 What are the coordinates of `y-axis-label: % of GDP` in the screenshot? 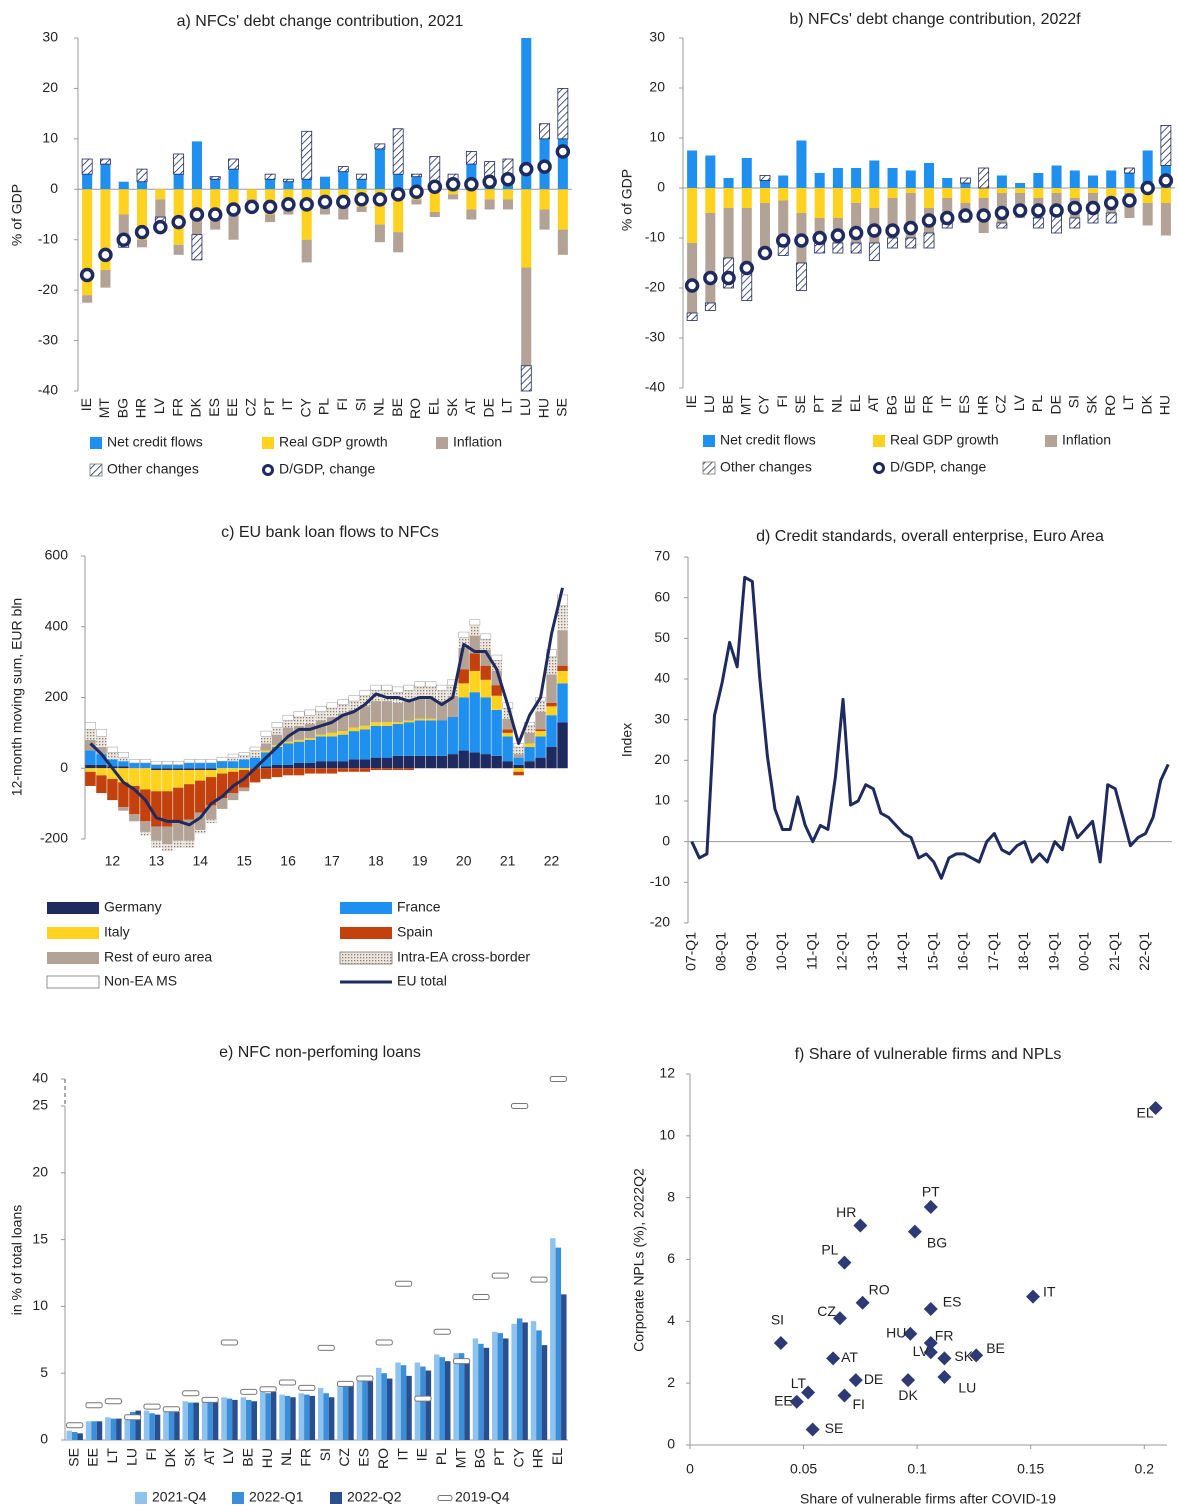 It's located at (17, 215).